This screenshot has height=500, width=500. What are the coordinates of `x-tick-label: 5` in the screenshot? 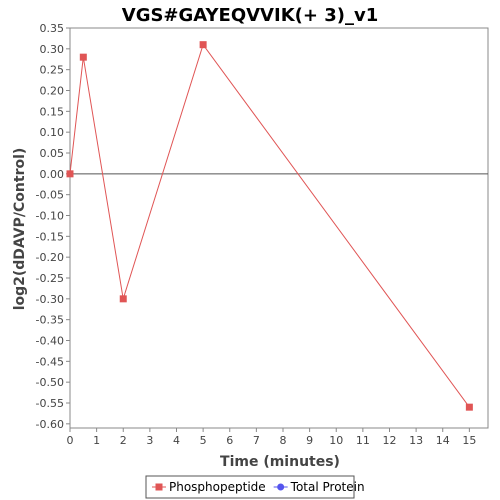 It's located at (203, 440).